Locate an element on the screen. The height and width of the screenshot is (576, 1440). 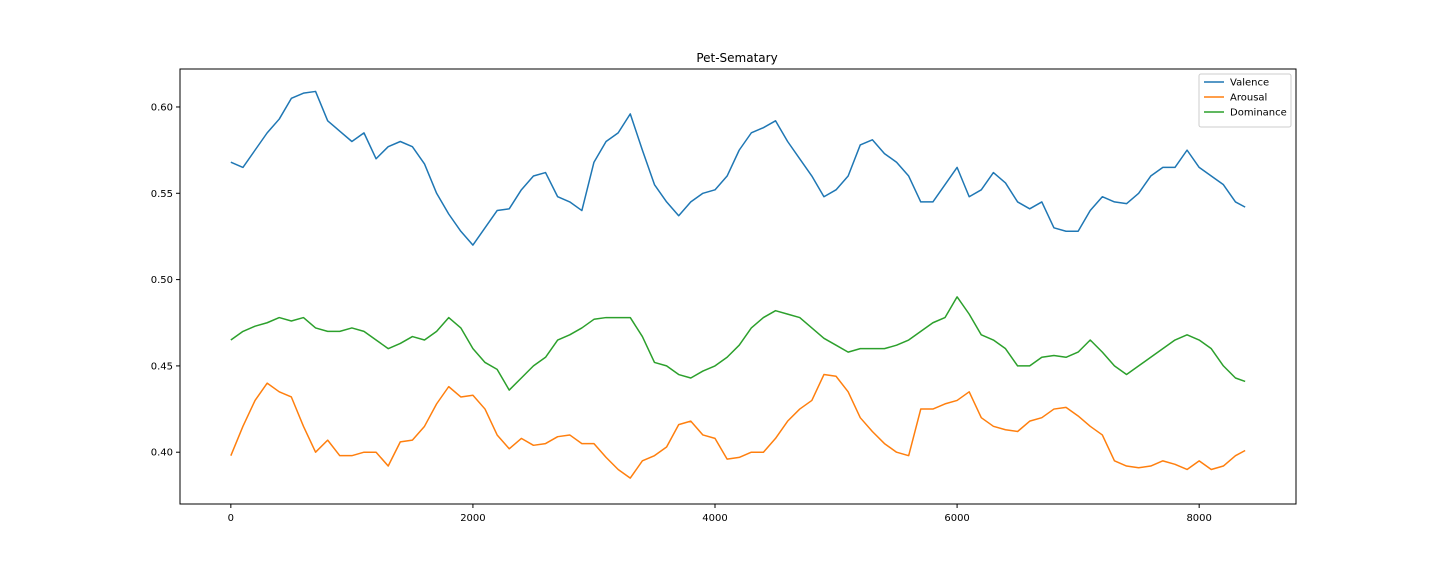
y-axis: 0.40 0.45 0.50 0.55 0.60 is located at coordinates (165, 280).